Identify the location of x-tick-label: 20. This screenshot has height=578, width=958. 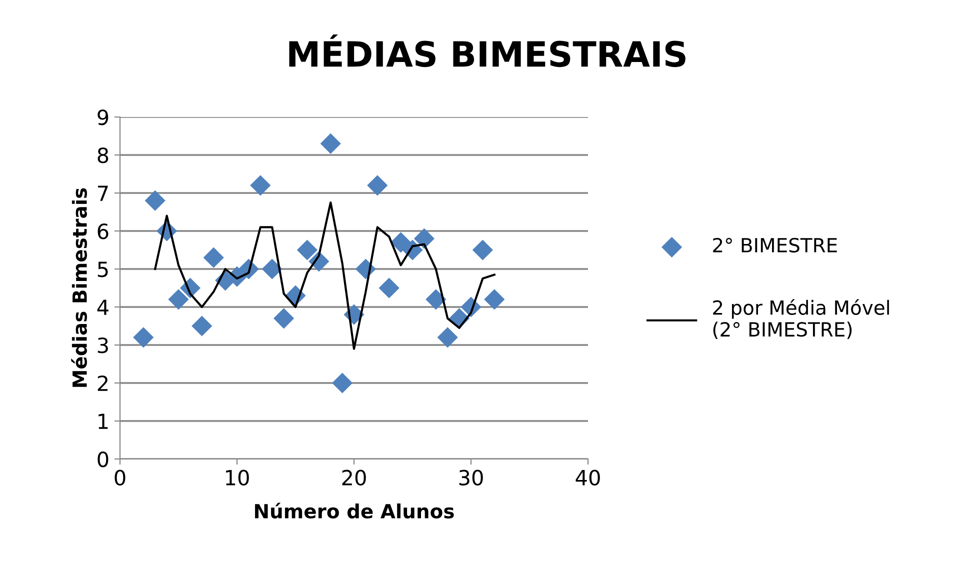
(354, 478).